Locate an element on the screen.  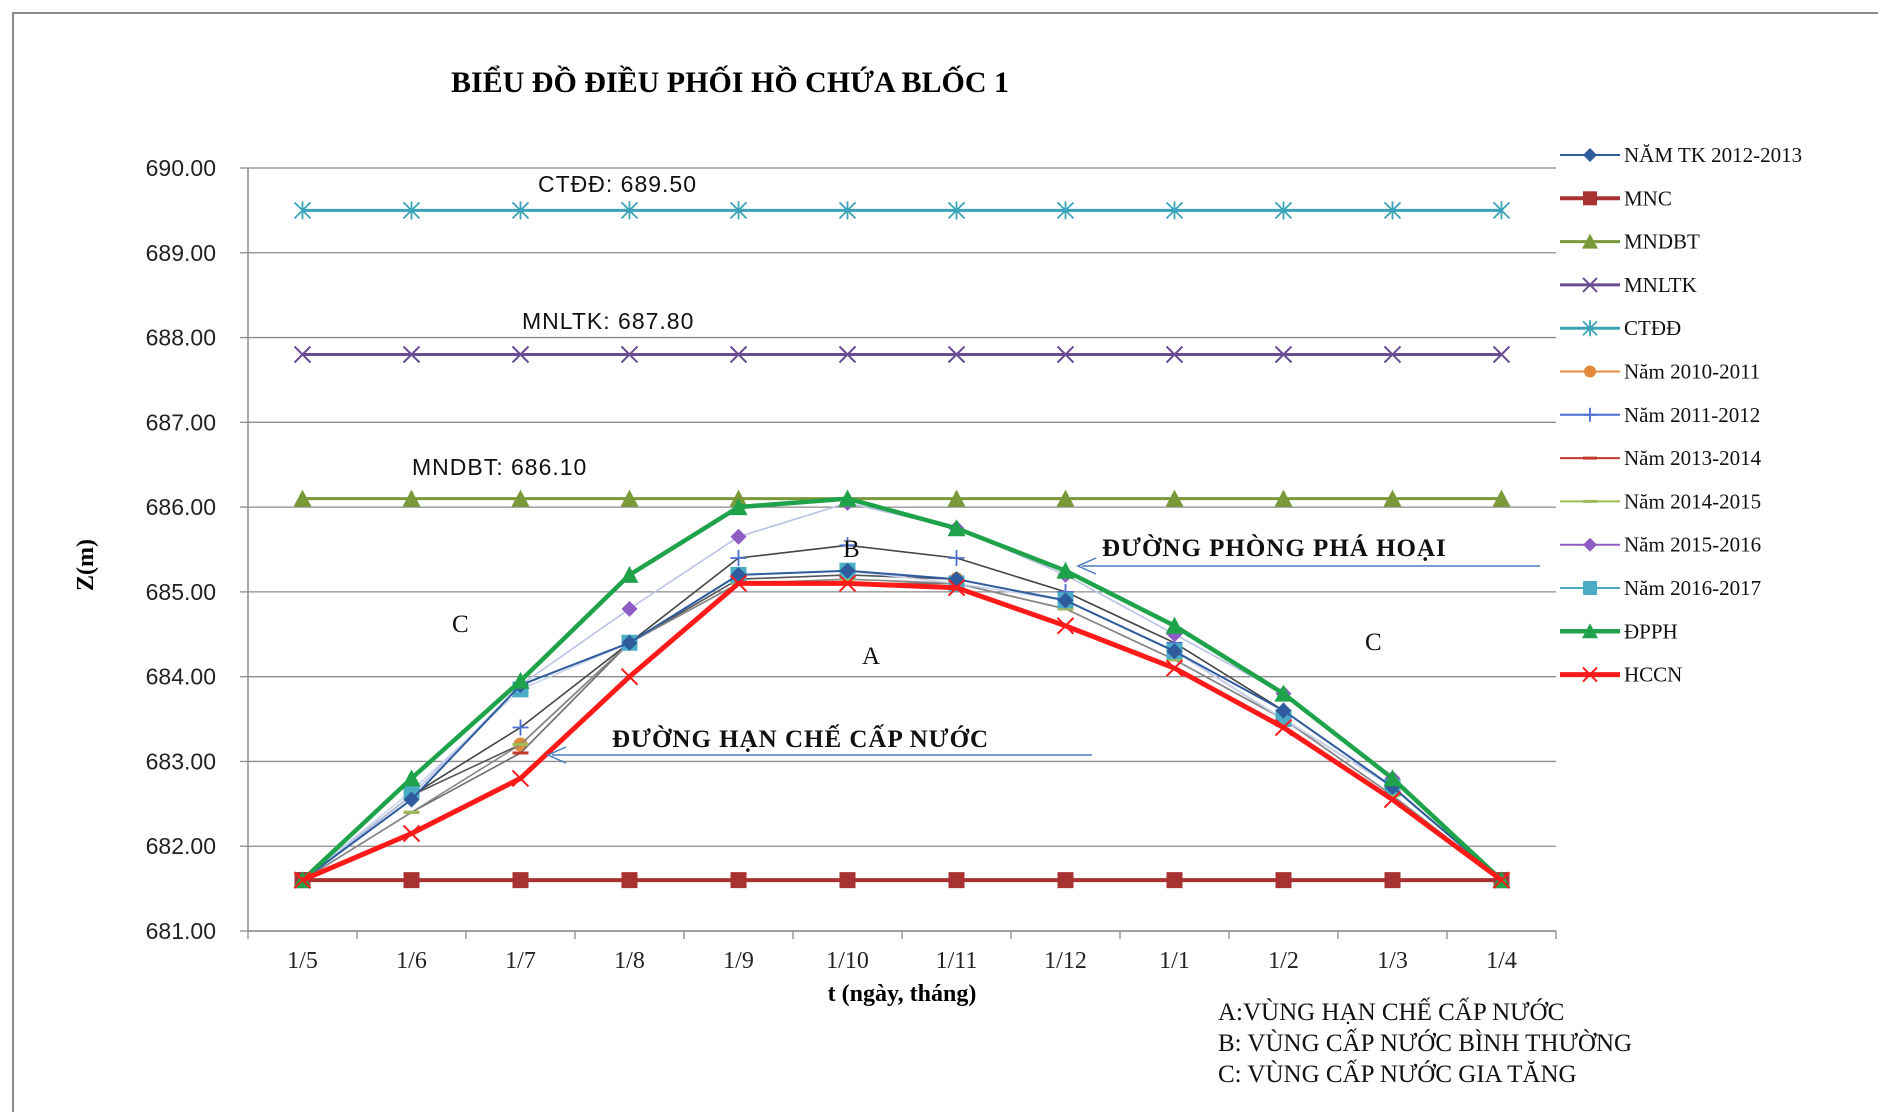
mndbt-annotation: MNDBT: 686.10 is located at coordinates (499, 467).